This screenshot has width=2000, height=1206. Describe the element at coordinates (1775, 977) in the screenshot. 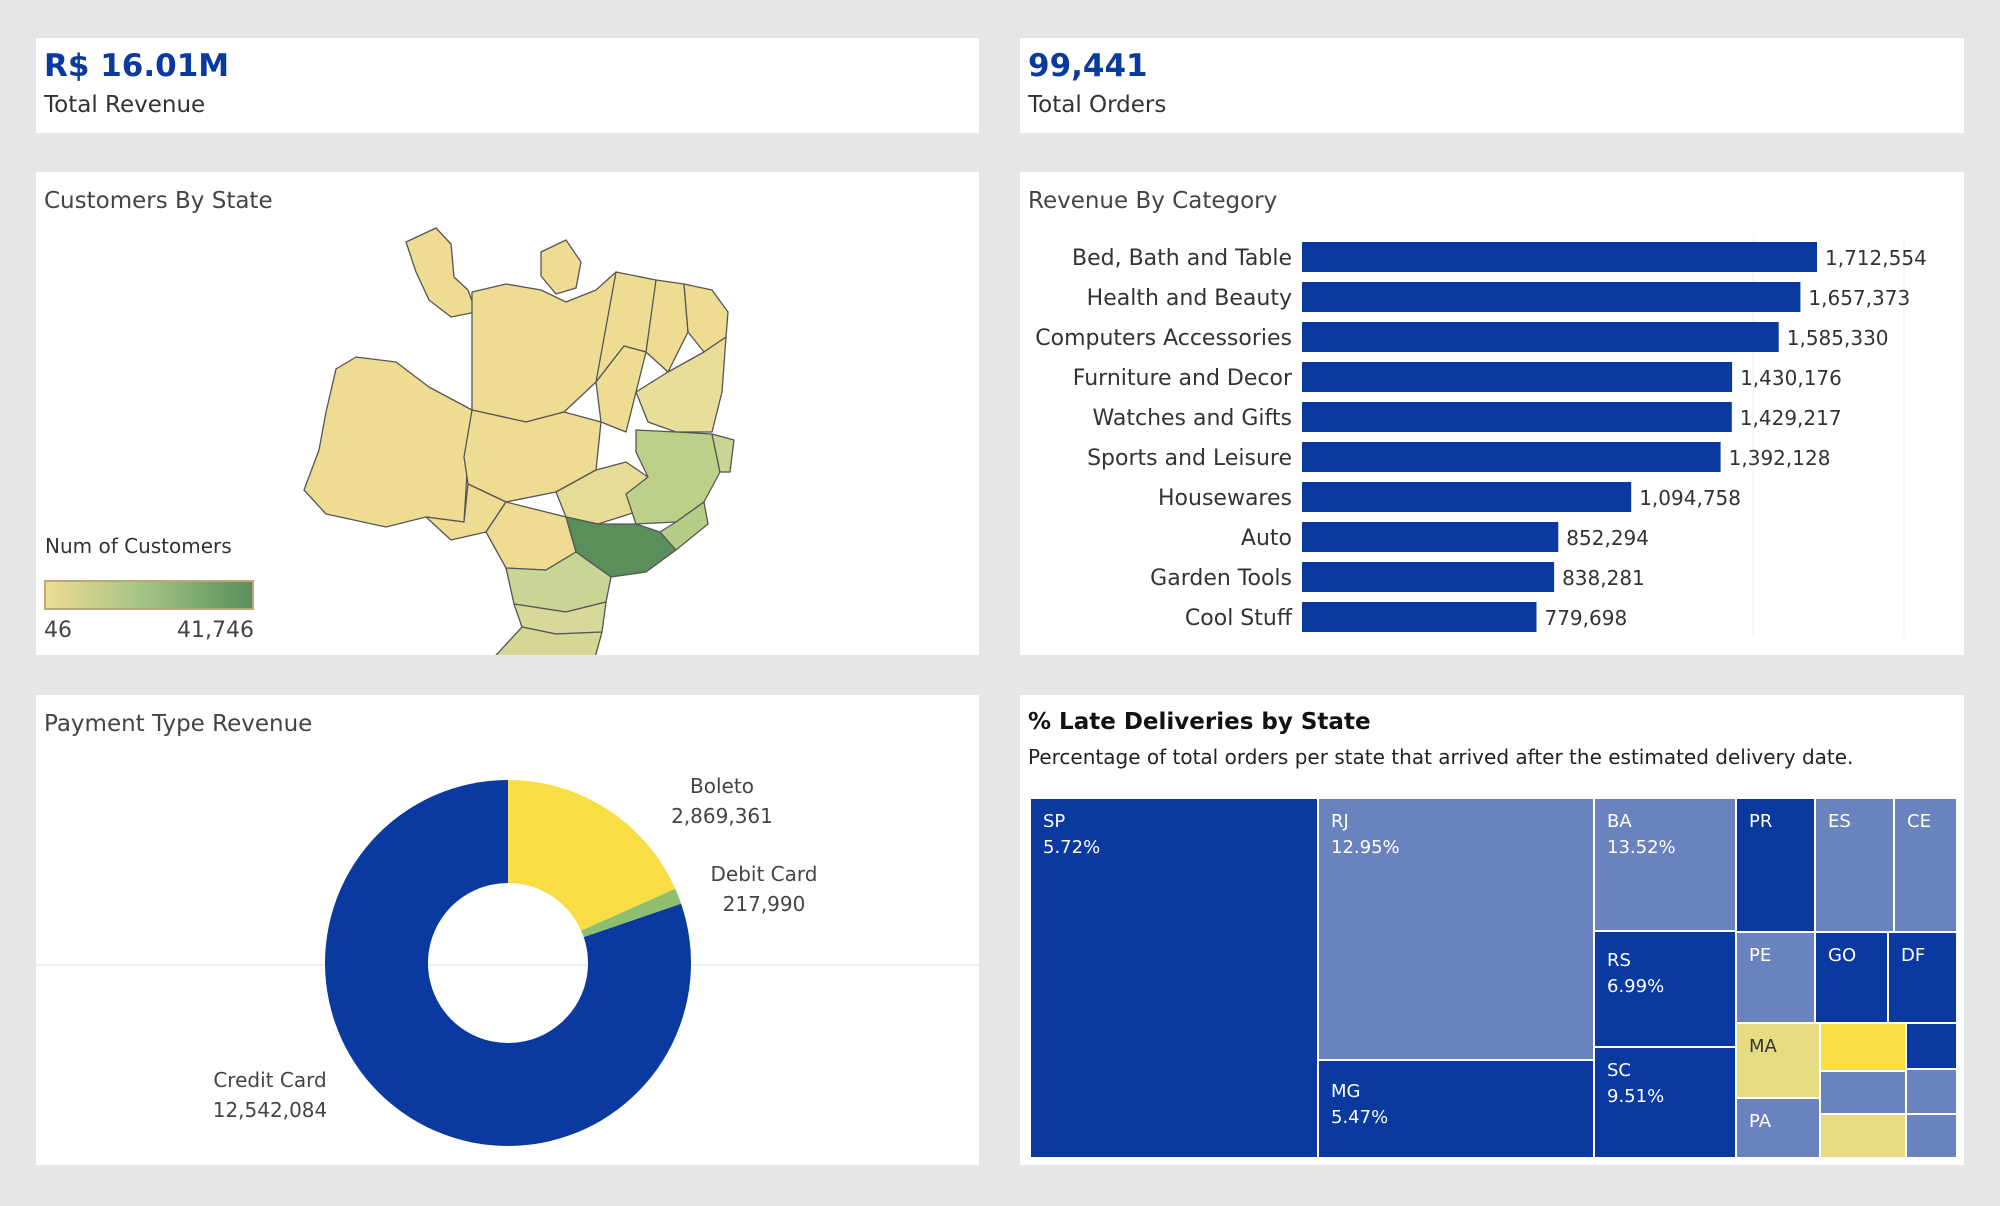

I see `treemap-cell-pe: PE` at that location.